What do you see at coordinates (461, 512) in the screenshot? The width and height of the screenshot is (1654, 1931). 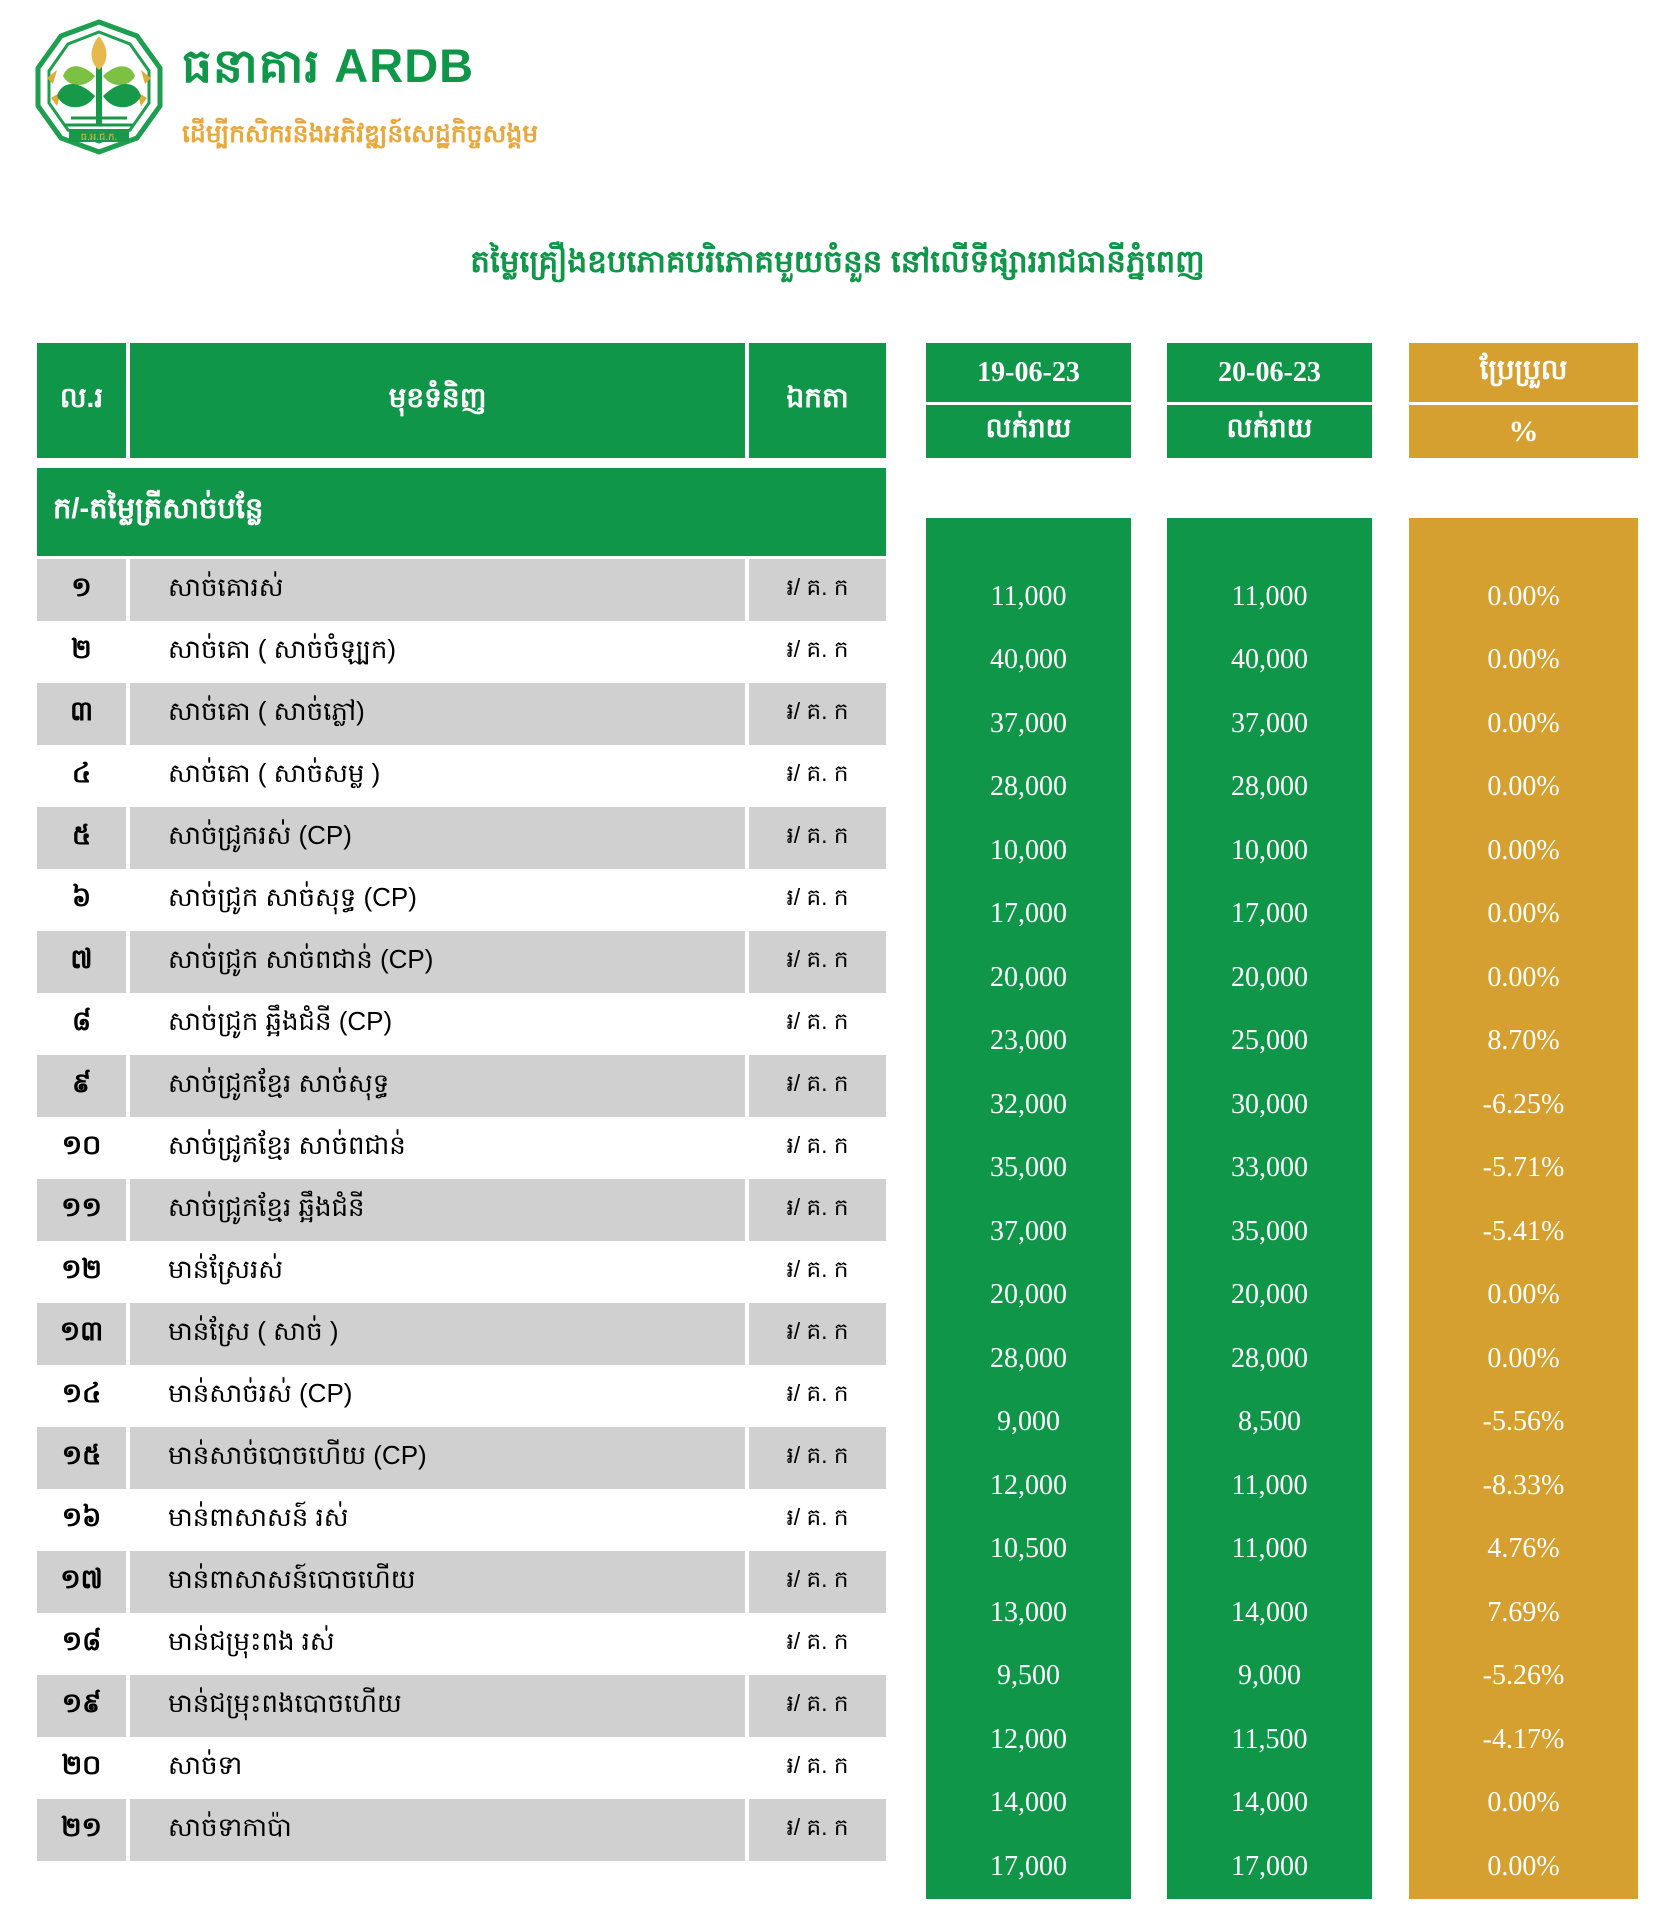 I see `section-header: ក/-តម្លៃត្រីសាច់បន្លែ` at bounding box center [461, 512].